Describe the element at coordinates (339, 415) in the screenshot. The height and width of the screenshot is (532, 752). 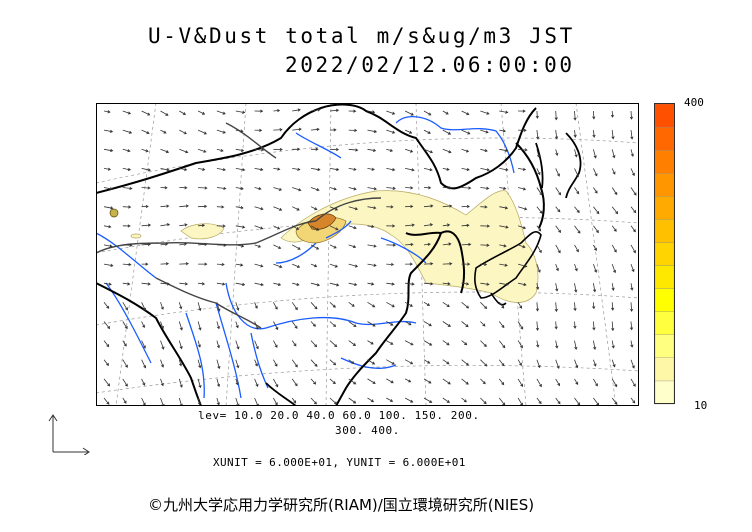
I see `contour-levels-line1: lev= 10.0 20.0 40.0 60.0 100. 150. 200.` at that location.